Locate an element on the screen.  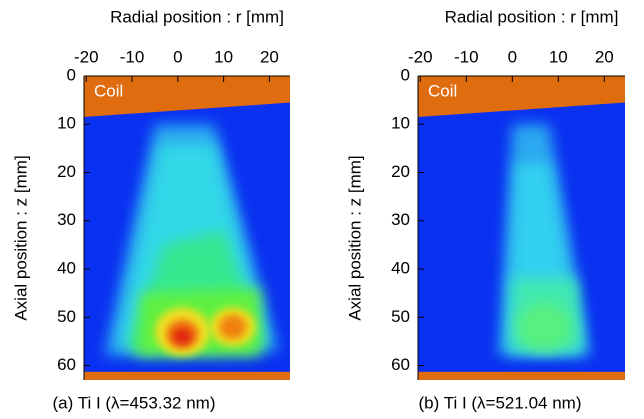
caption: (b) Ti I (λ=521.04 nm) is located at coordinates (500, 402).